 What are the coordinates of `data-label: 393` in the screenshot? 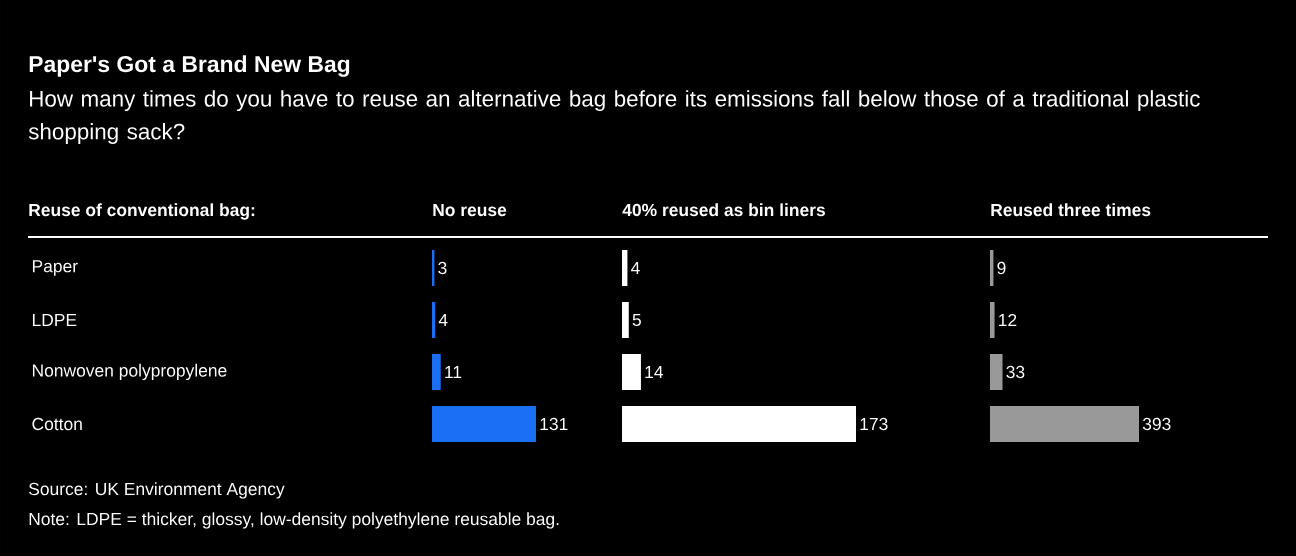 It's located at (1156, 424).